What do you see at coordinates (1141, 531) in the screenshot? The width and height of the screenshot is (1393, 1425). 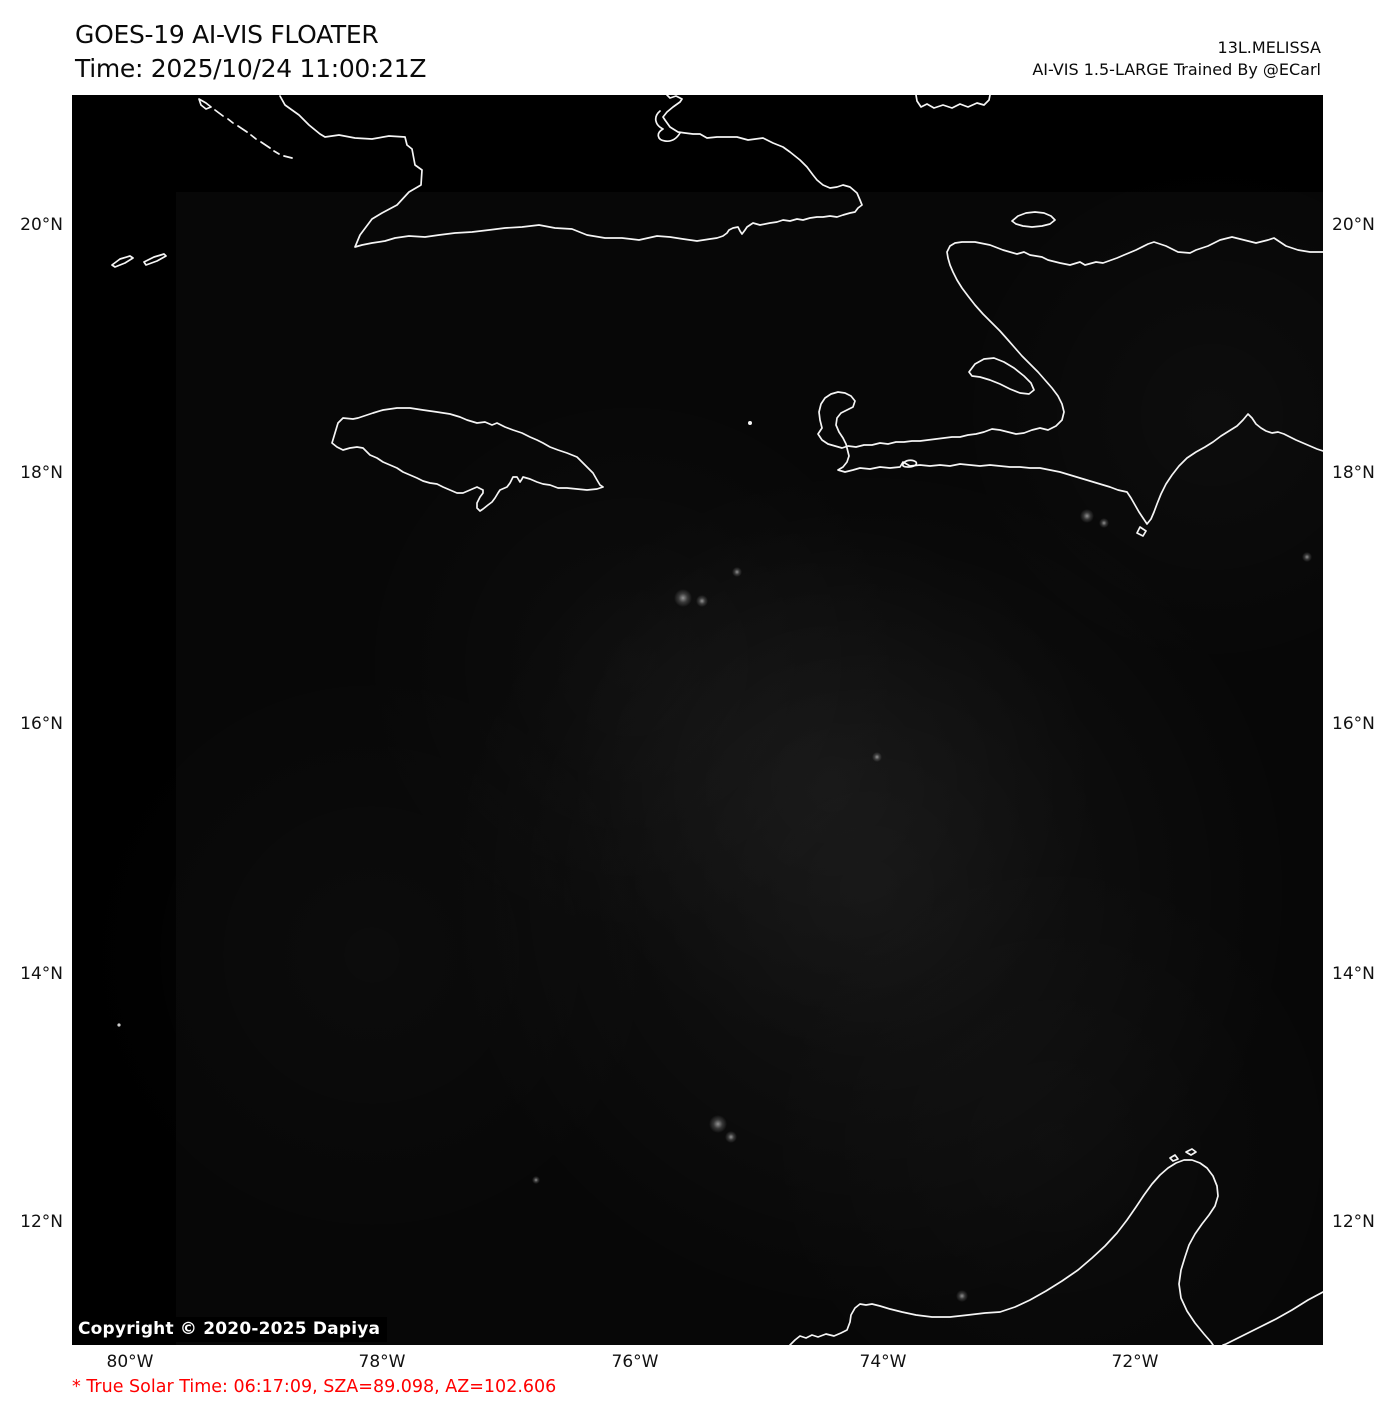 I see `beata-island-coastline` at bounding box center [1141, 531].